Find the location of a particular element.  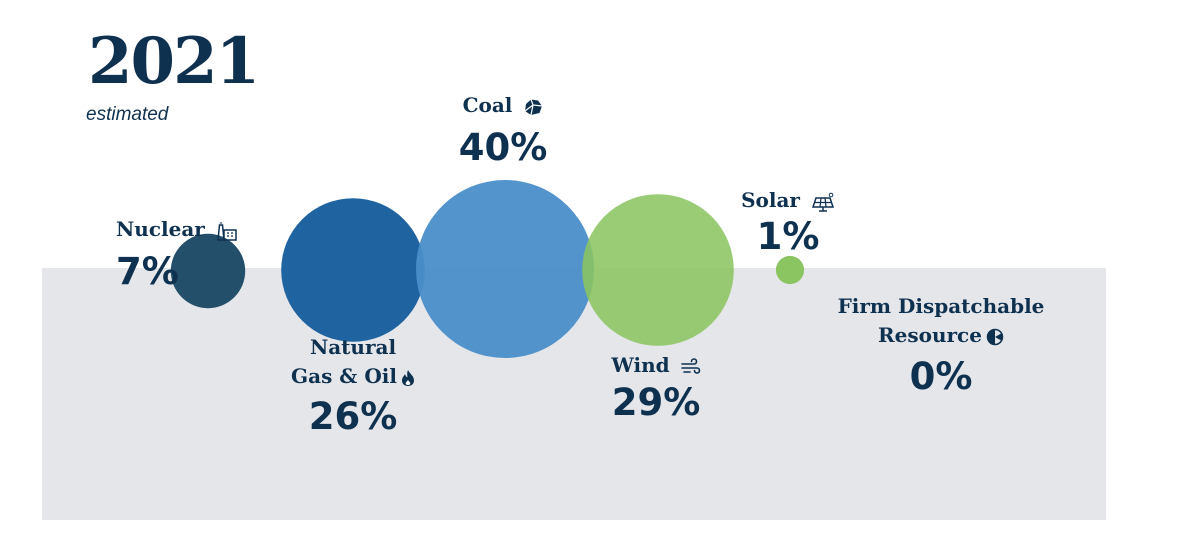

label-natural-gas-oil-line1: Natural is located at coordinates (353, 347).